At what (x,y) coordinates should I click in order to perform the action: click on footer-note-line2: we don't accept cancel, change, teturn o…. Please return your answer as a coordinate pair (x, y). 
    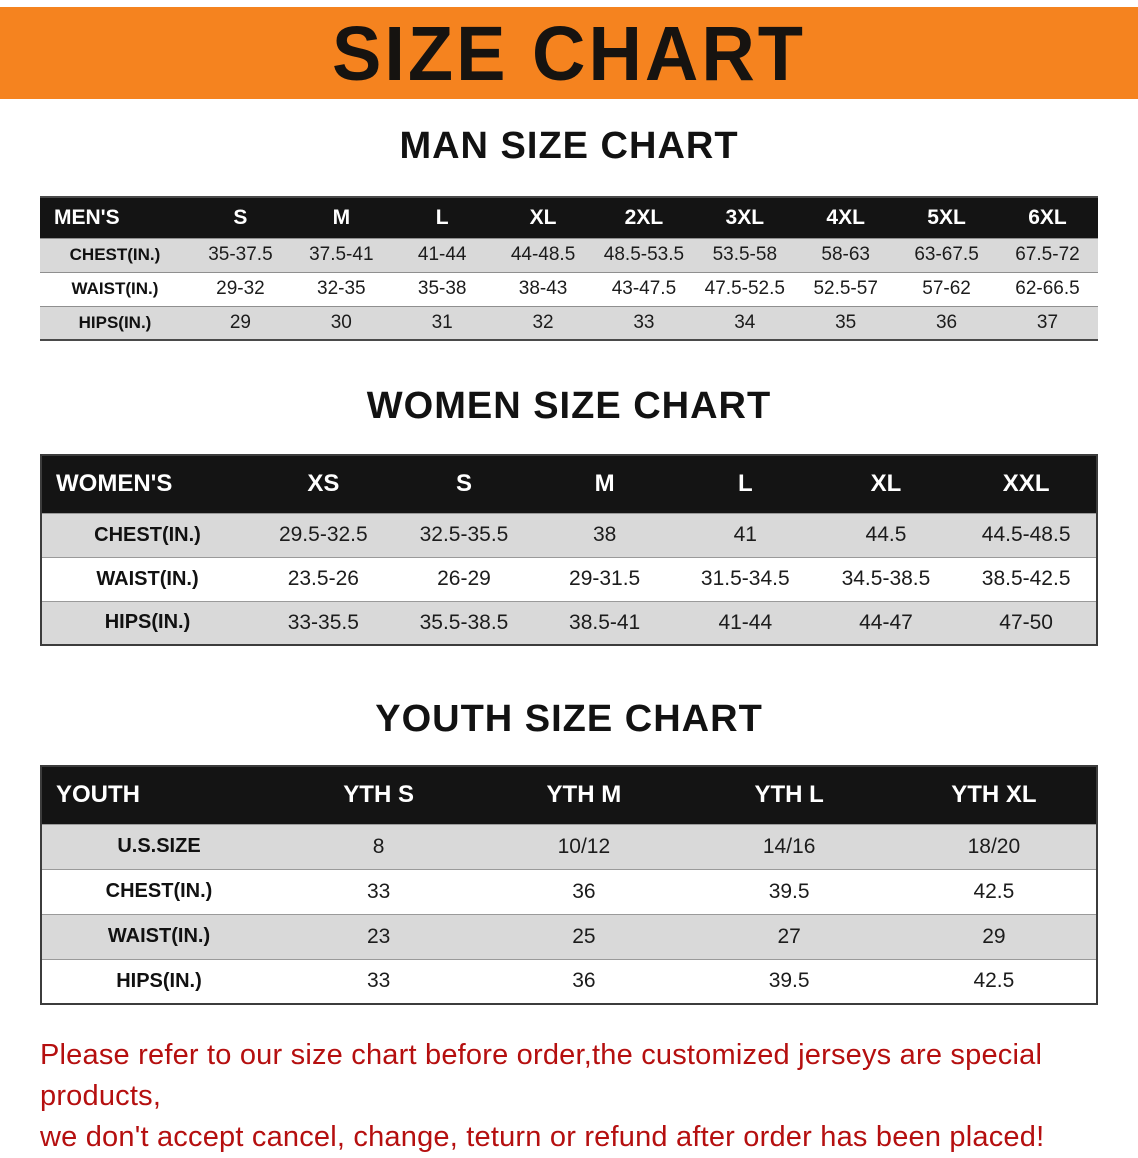
    Looking at the image, I should click on (542, 1137).